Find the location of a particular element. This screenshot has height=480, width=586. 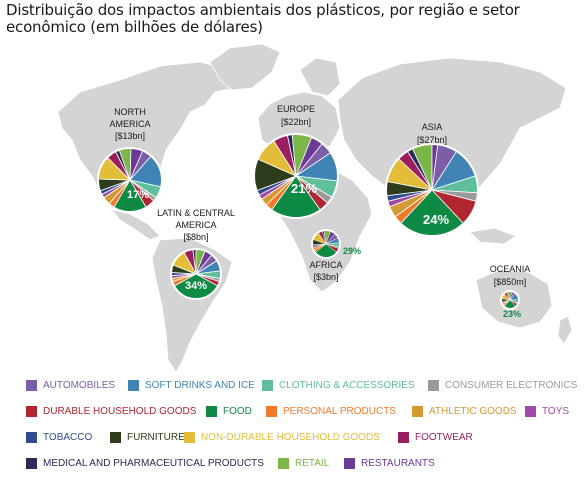

pie-north-america is located at coordinates (130, 180).